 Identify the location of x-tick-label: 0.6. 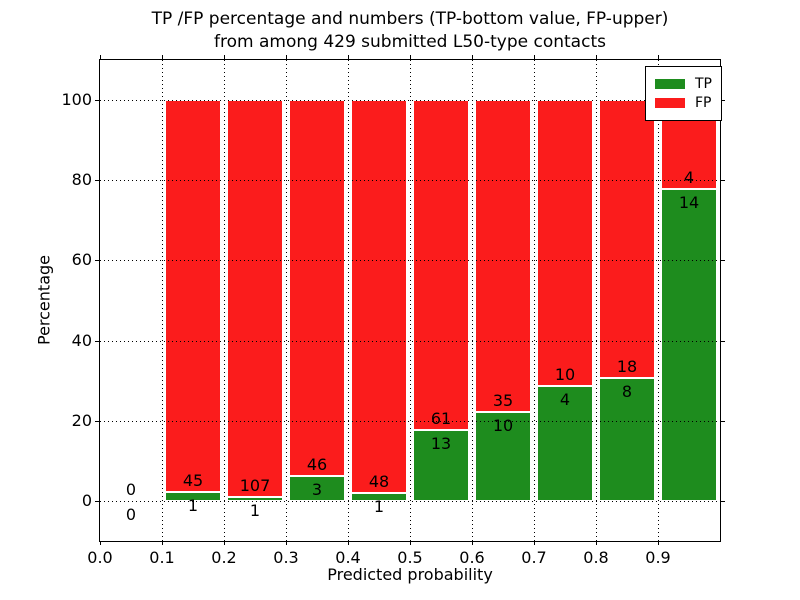
(472, 557).